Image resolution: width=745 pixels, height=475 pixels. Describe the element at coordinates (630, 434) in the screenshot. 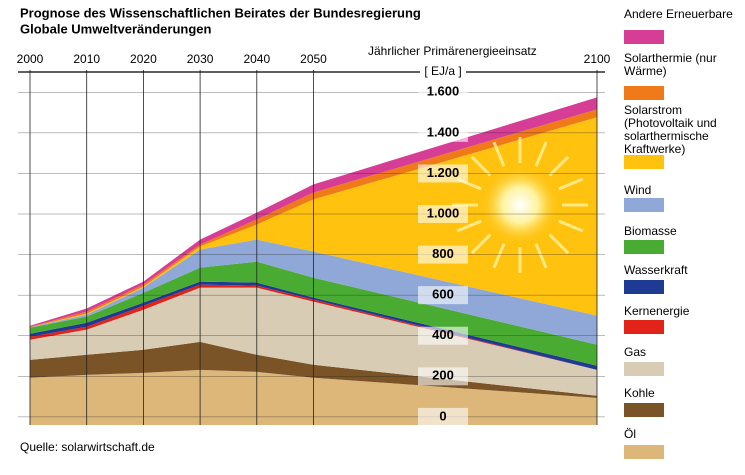

I see `legend-label: Öl` at that location.